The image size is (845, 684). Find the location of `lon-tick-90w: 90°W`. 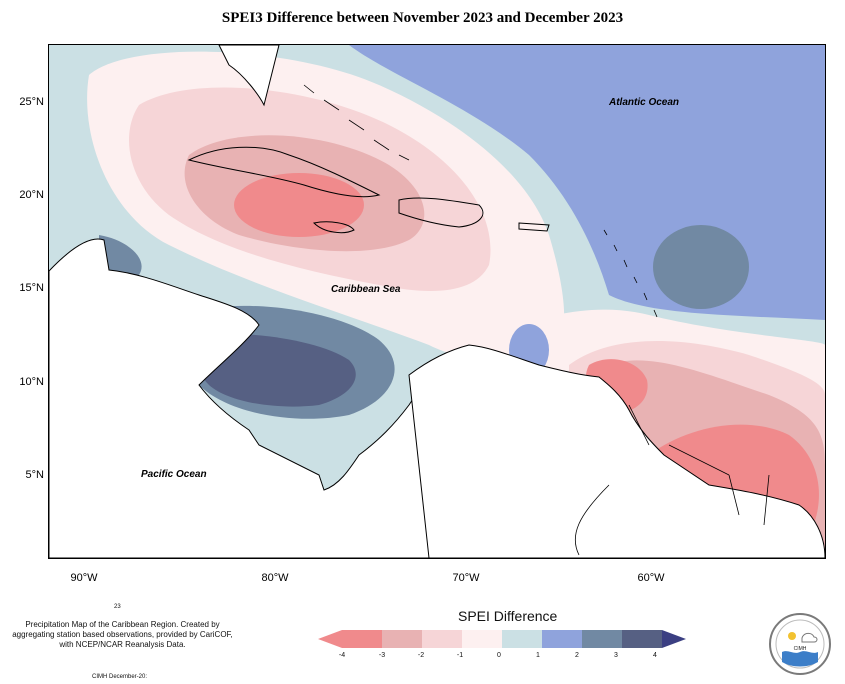

lon-tick-90w: 90°W is located at coordinates (84, 578).